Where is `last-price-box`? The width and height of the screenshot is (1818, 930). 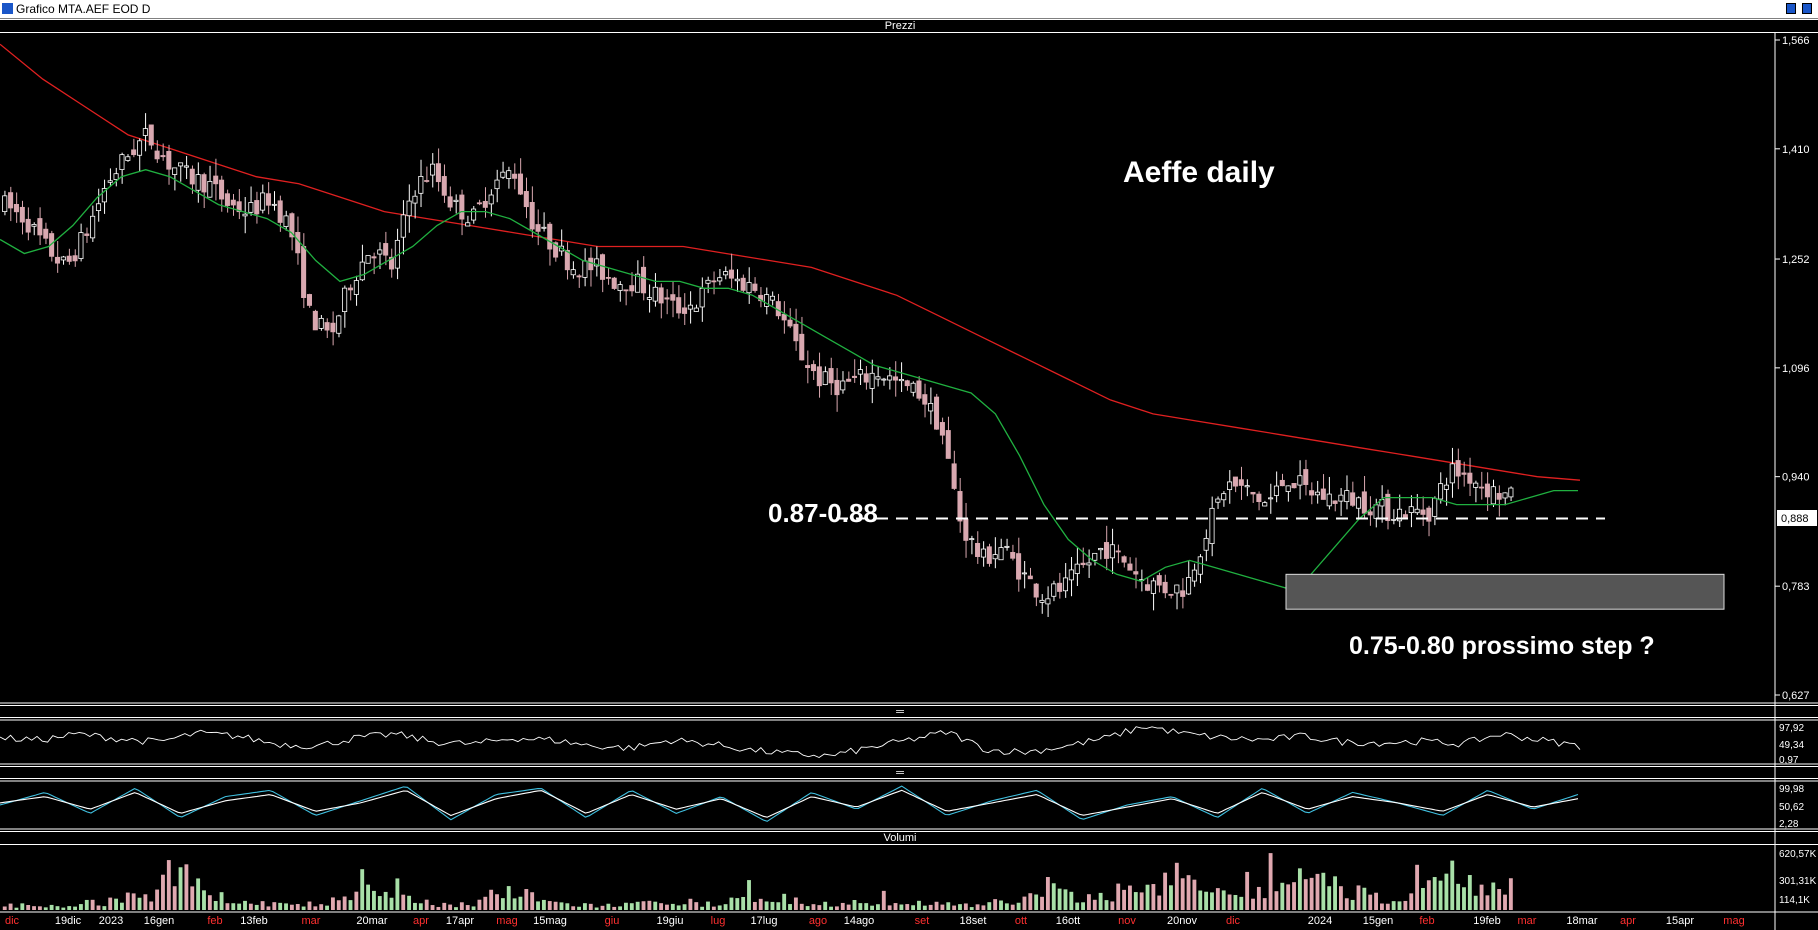
last-price-box is located at coordinates (1797, 518).